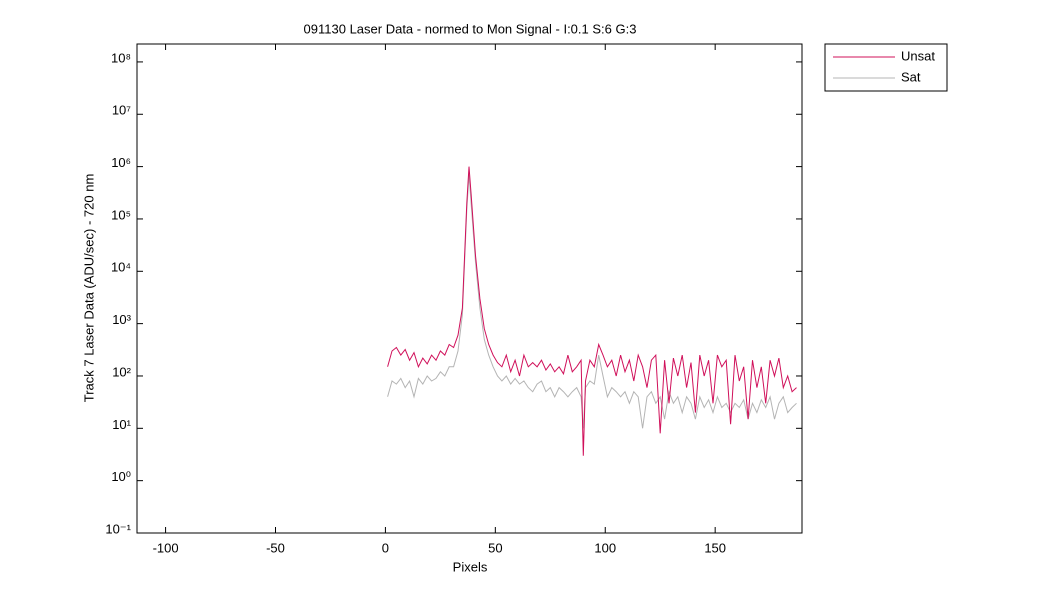 This screenshot has width=1050, height=600. I want to click on x-tick-label: -50, so click(275, 547).